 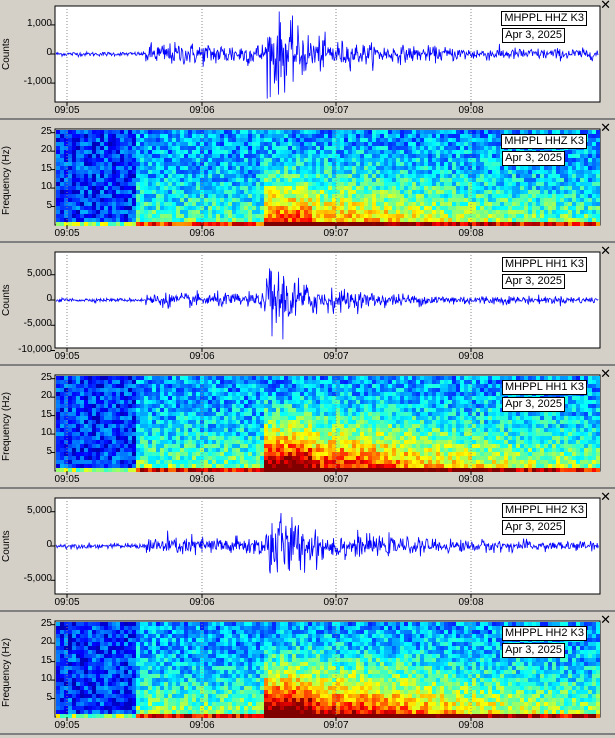 I want to click on y-tick-label: -1,000, so click(x=37, y=82).